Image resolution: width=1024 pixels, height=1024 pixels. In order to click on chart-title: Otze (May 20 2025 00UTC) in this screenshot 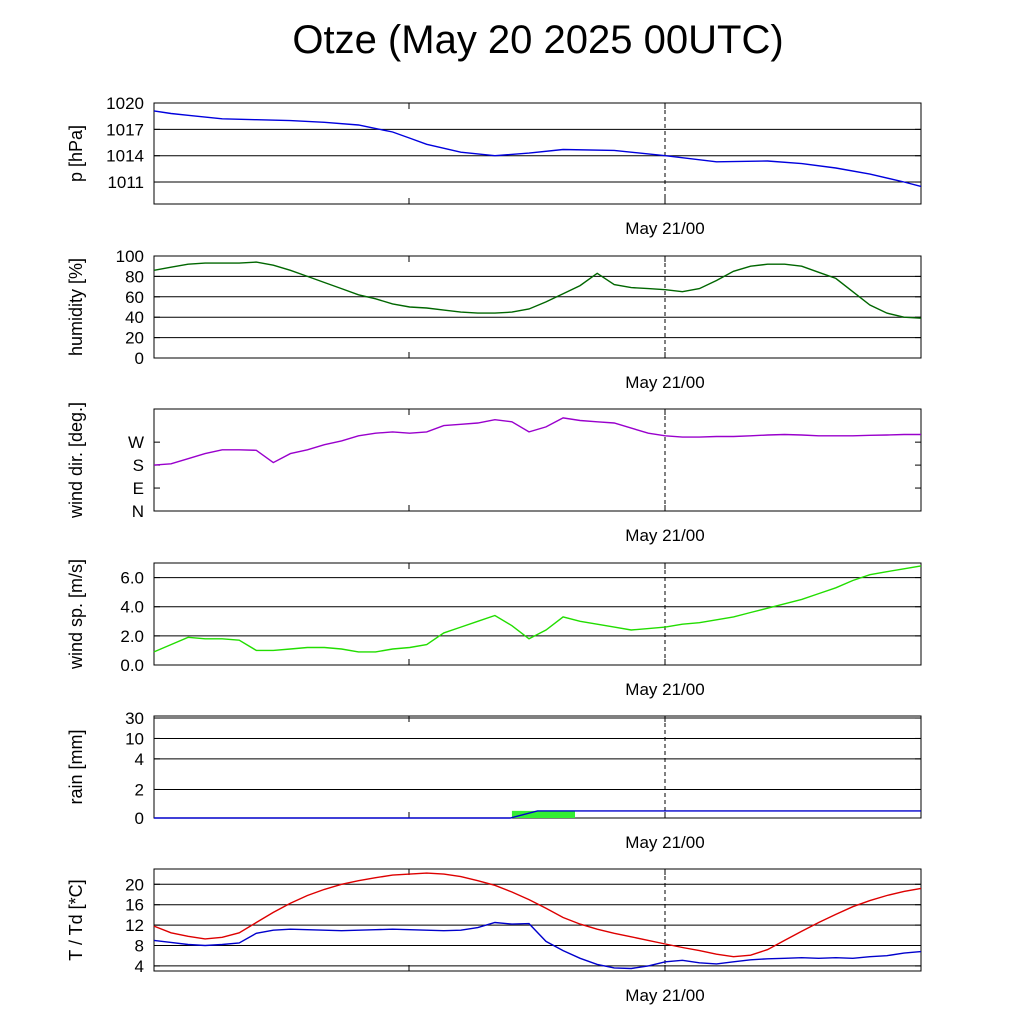, I will do `click(538, 40)`.